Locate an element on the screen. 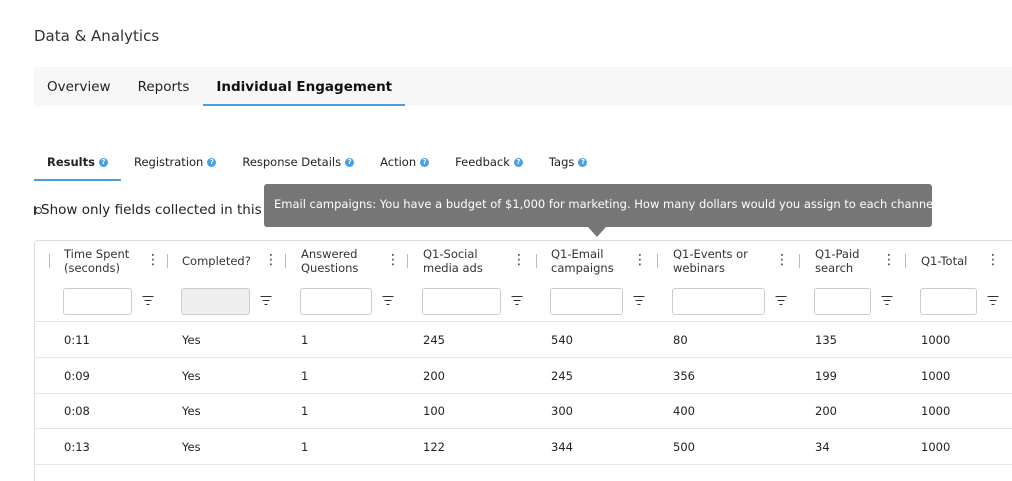 The image size is (1012, 481). column-header-time-spent: Time Spent (seconds) is located at coordinates (96, 263).